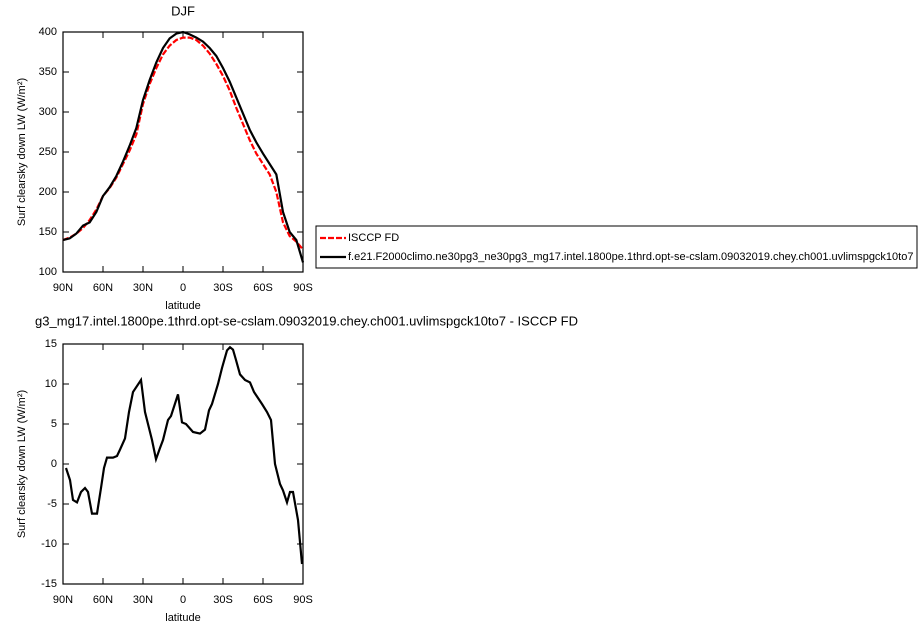 The width and height of the screenshot is (923, 629). Describe the element at coordinates (49, 584) in the screenshot. I see `y-tick-label: -15` at that location.